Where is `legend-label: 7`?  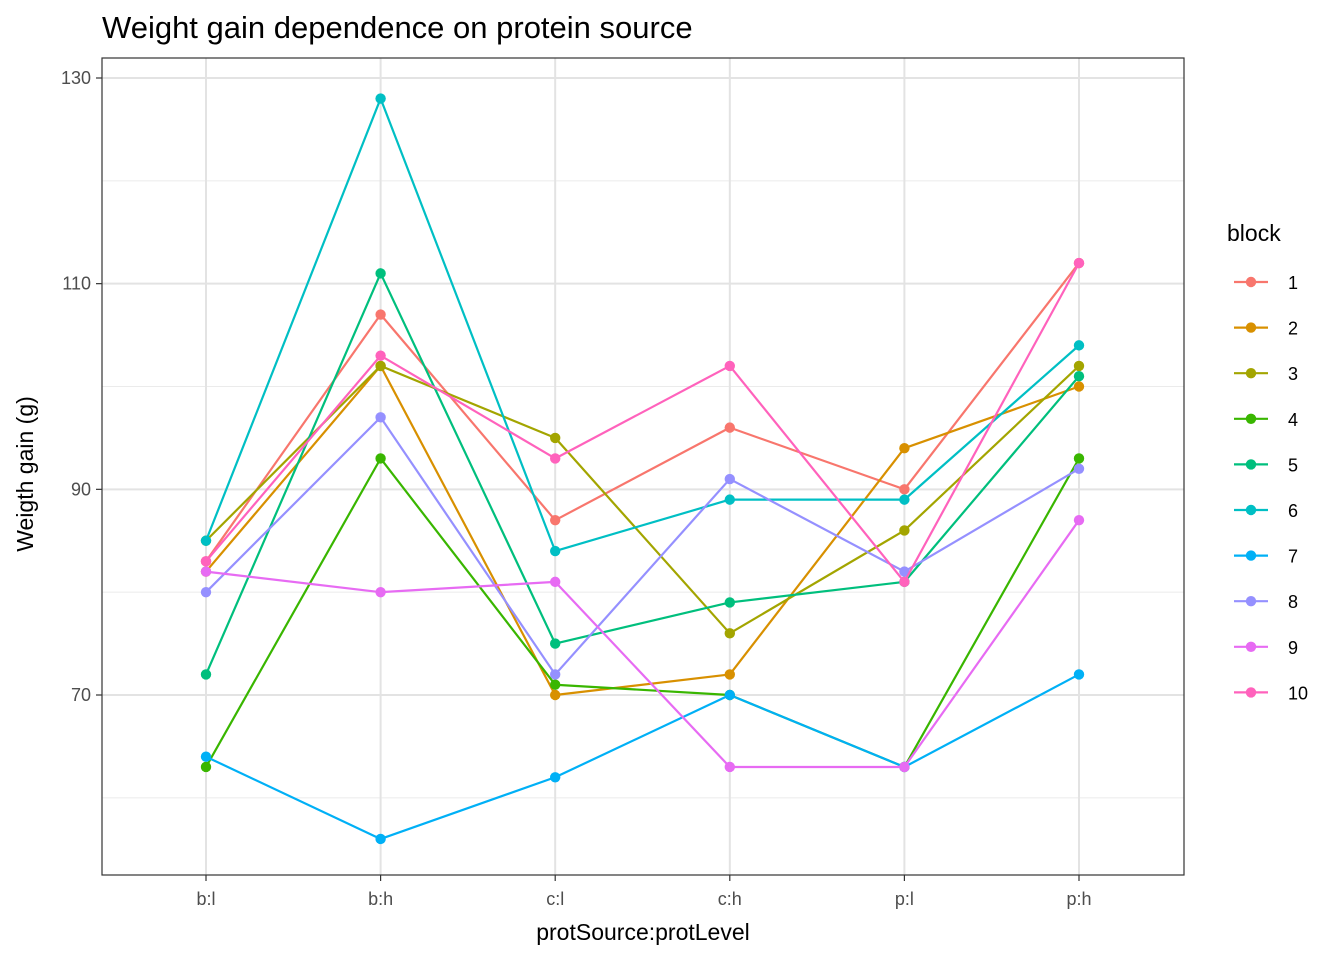
legend-label: 7 is located at coordinates (1293, 557).